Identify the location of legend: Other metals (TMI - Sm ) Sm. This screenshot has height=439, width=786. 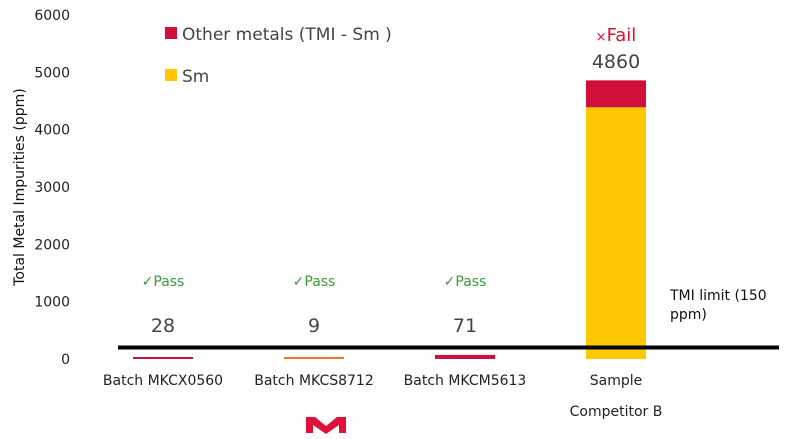
(278, 56).